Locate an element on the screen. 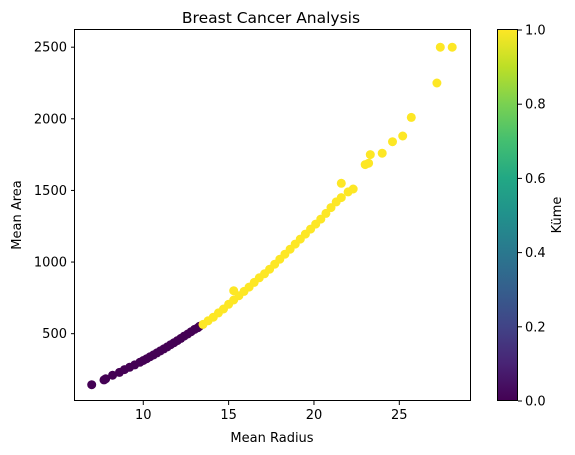 The height and width of the screenshot is (455, 575). colorbar-ticks: 0.0 0.2 0.4 0.6 0.8 1.0 is located at coordinates (532, 217).